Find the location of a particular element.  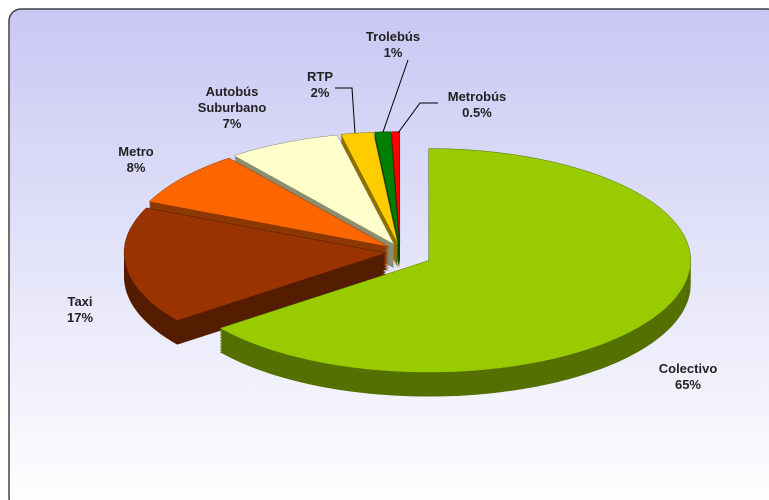

data-label: Autobús Suburbano 7% is located at coordinates (232, 108).